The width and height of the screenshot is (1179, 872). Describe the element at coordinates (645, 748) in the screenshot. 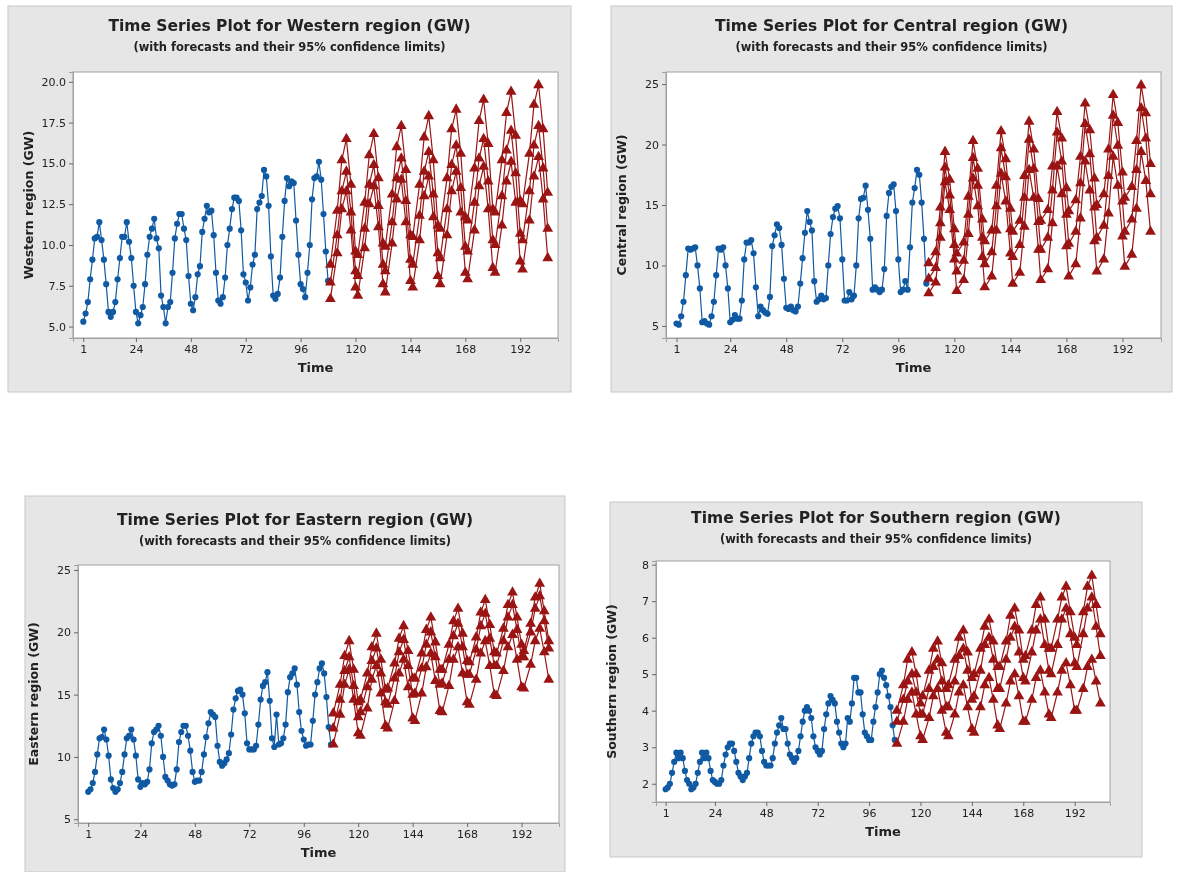

I see `y-tick-label: 3` at that location.